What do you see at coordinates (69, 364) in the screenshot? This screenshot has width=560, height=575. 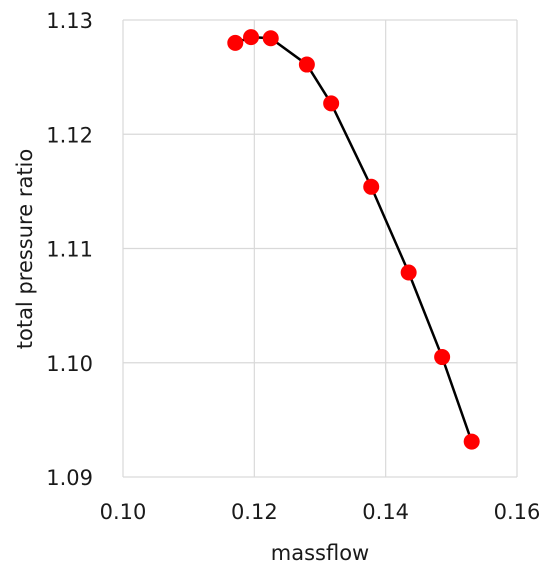 I see `y-tick-label: 1.10` at bounding box center [69, 364].